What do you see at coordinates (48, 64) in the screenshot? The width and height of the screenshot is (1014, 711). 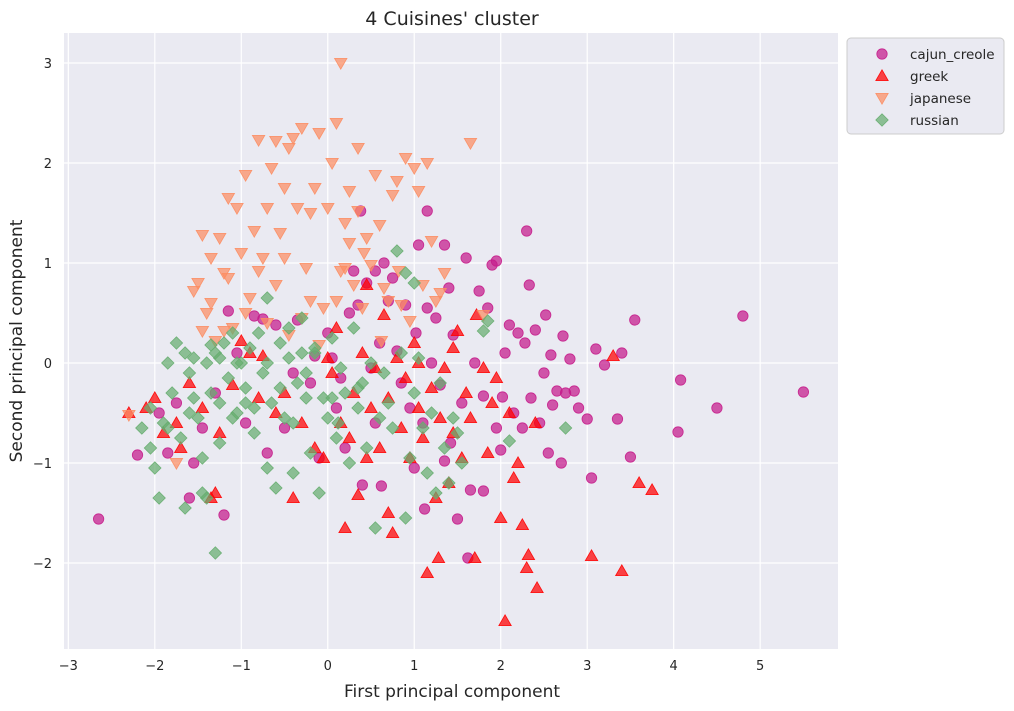 I see `y-tick-label: 3` at bounding box center [48, 64].